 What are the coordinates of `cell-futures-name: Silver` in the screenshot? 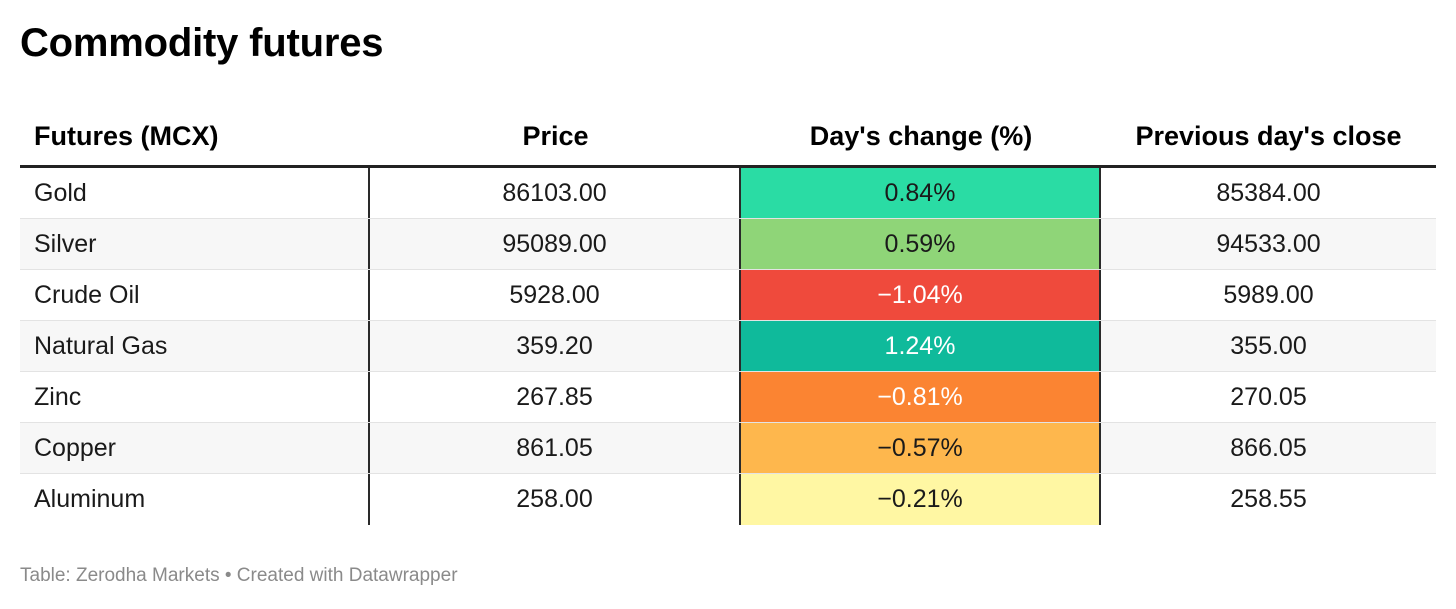 It's located at (195, 244).